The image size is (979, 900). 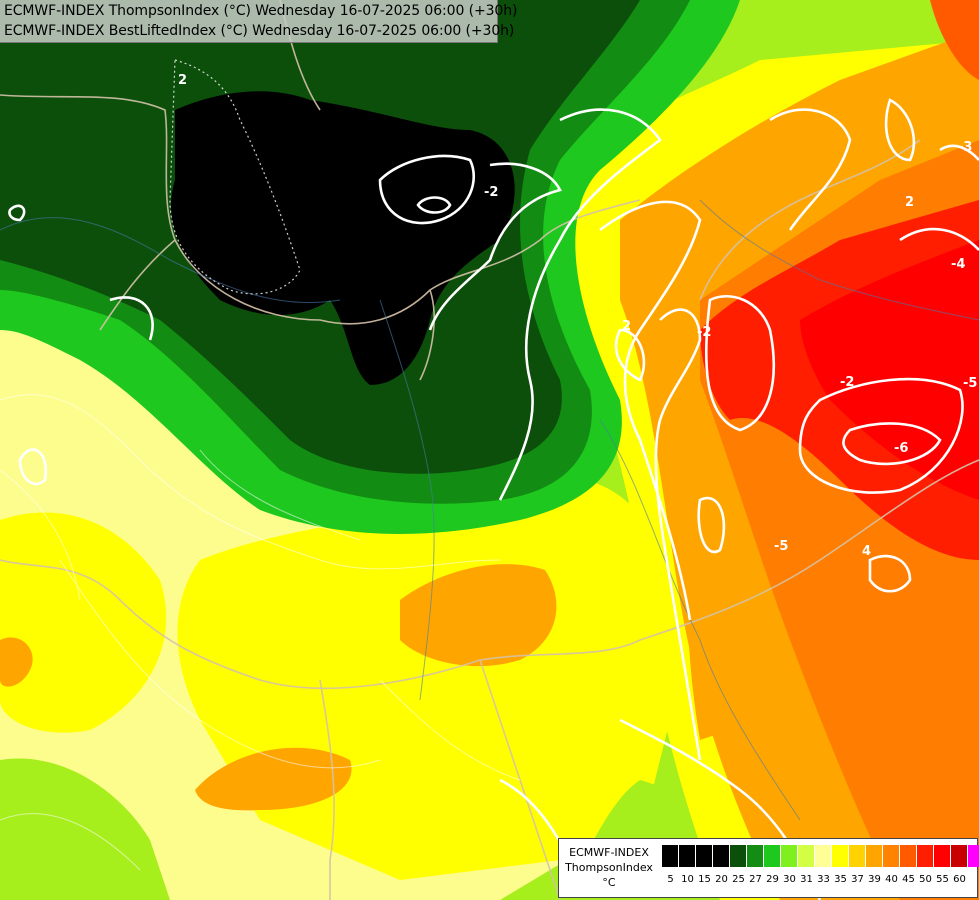 I want to click on legend-ticks: 5 10 15 20 25 27 29 30 31 33 35 37 39 40 45 50 55 60, so click(x=815, y=881).